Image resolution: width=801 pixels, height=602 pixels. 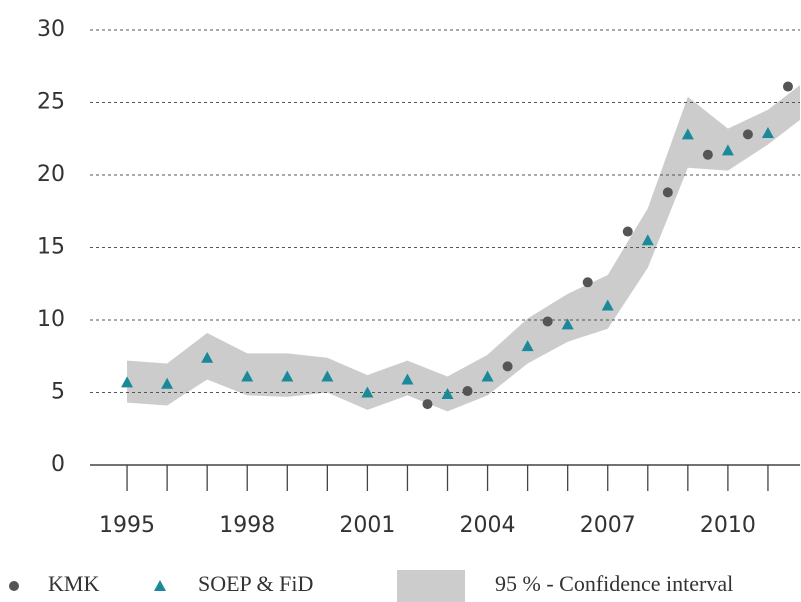 What do you see at coordinates (51, 29) in the screenshot?
I see `y-tick-label: 30` at bounding box center [51, 29].